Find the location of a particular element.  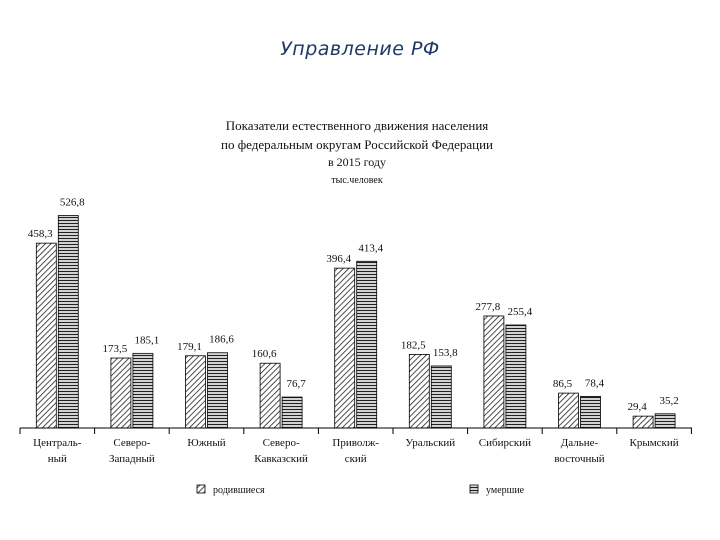

value-label-born: 396,4 is located at coordinates (338, 259).